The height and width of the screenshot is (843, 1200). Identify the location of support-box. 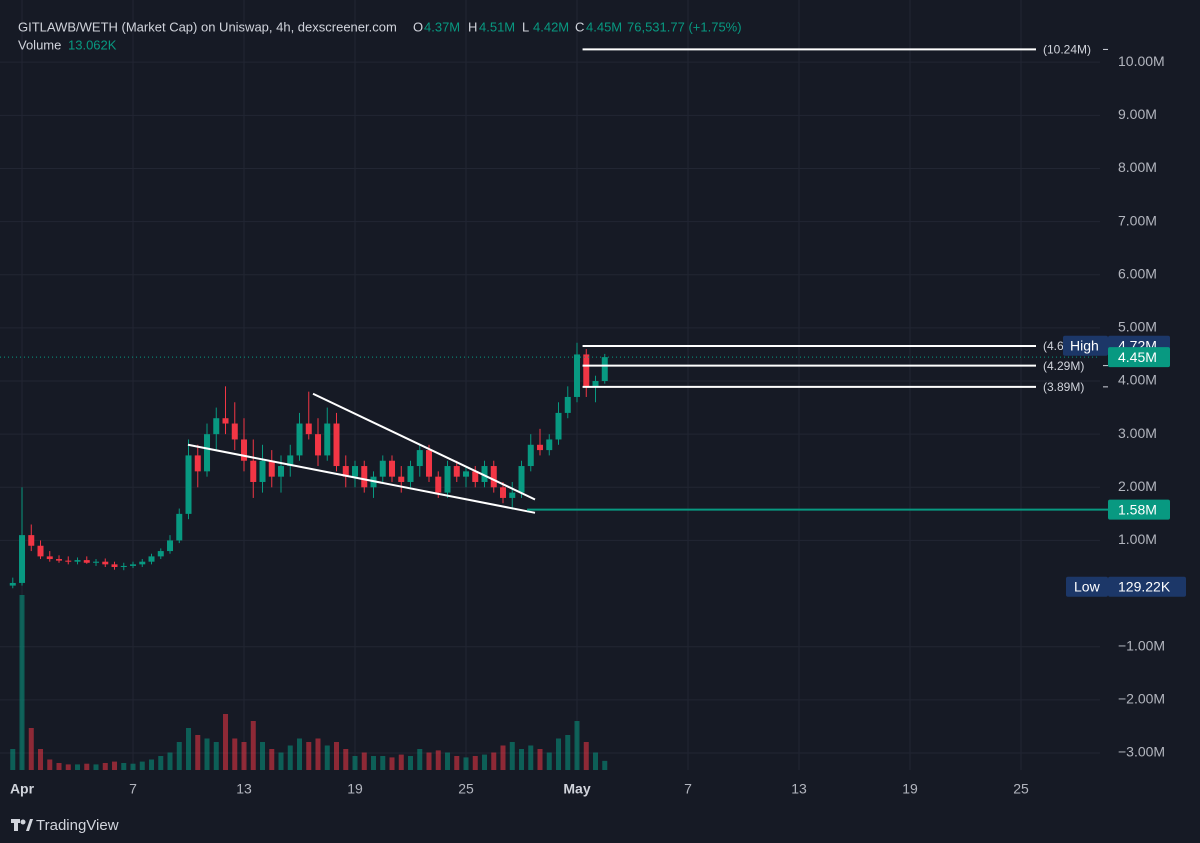
(1139, 509).